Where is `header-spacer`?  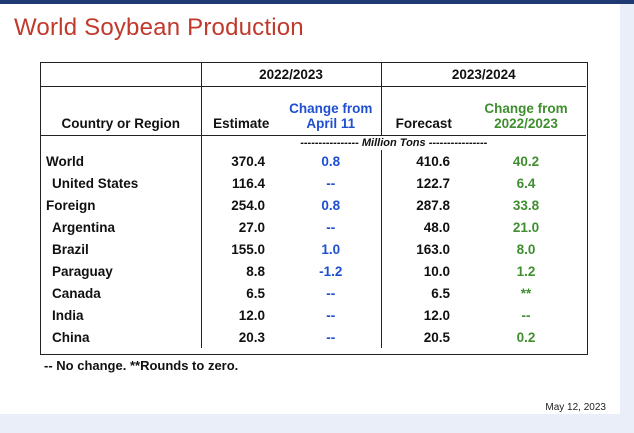 header-spacer is located at coordinates (121, 75).